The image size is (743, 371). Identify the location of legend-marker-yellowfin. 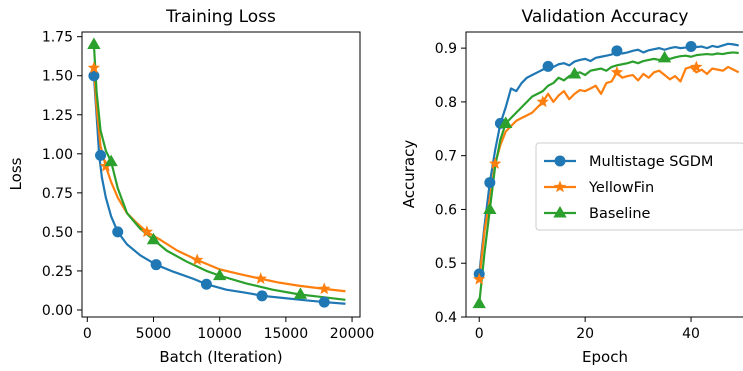
(560, 186).